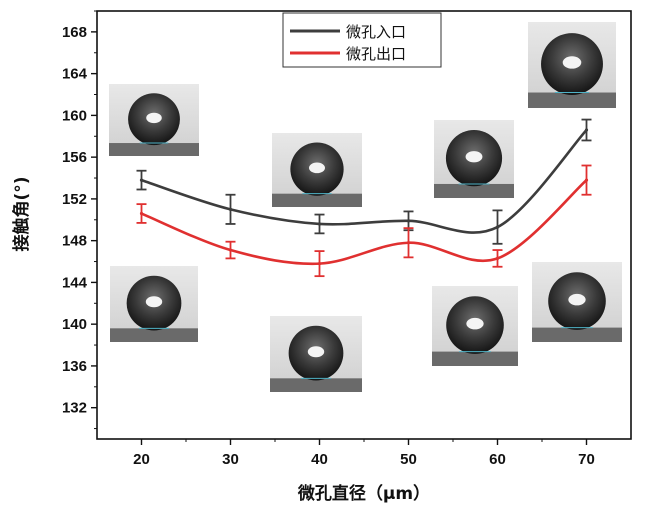  What do you see at coordinates (74, 366) in the screenshot?
I see `y-tick-label: 136` at bounding box center [74, 366].